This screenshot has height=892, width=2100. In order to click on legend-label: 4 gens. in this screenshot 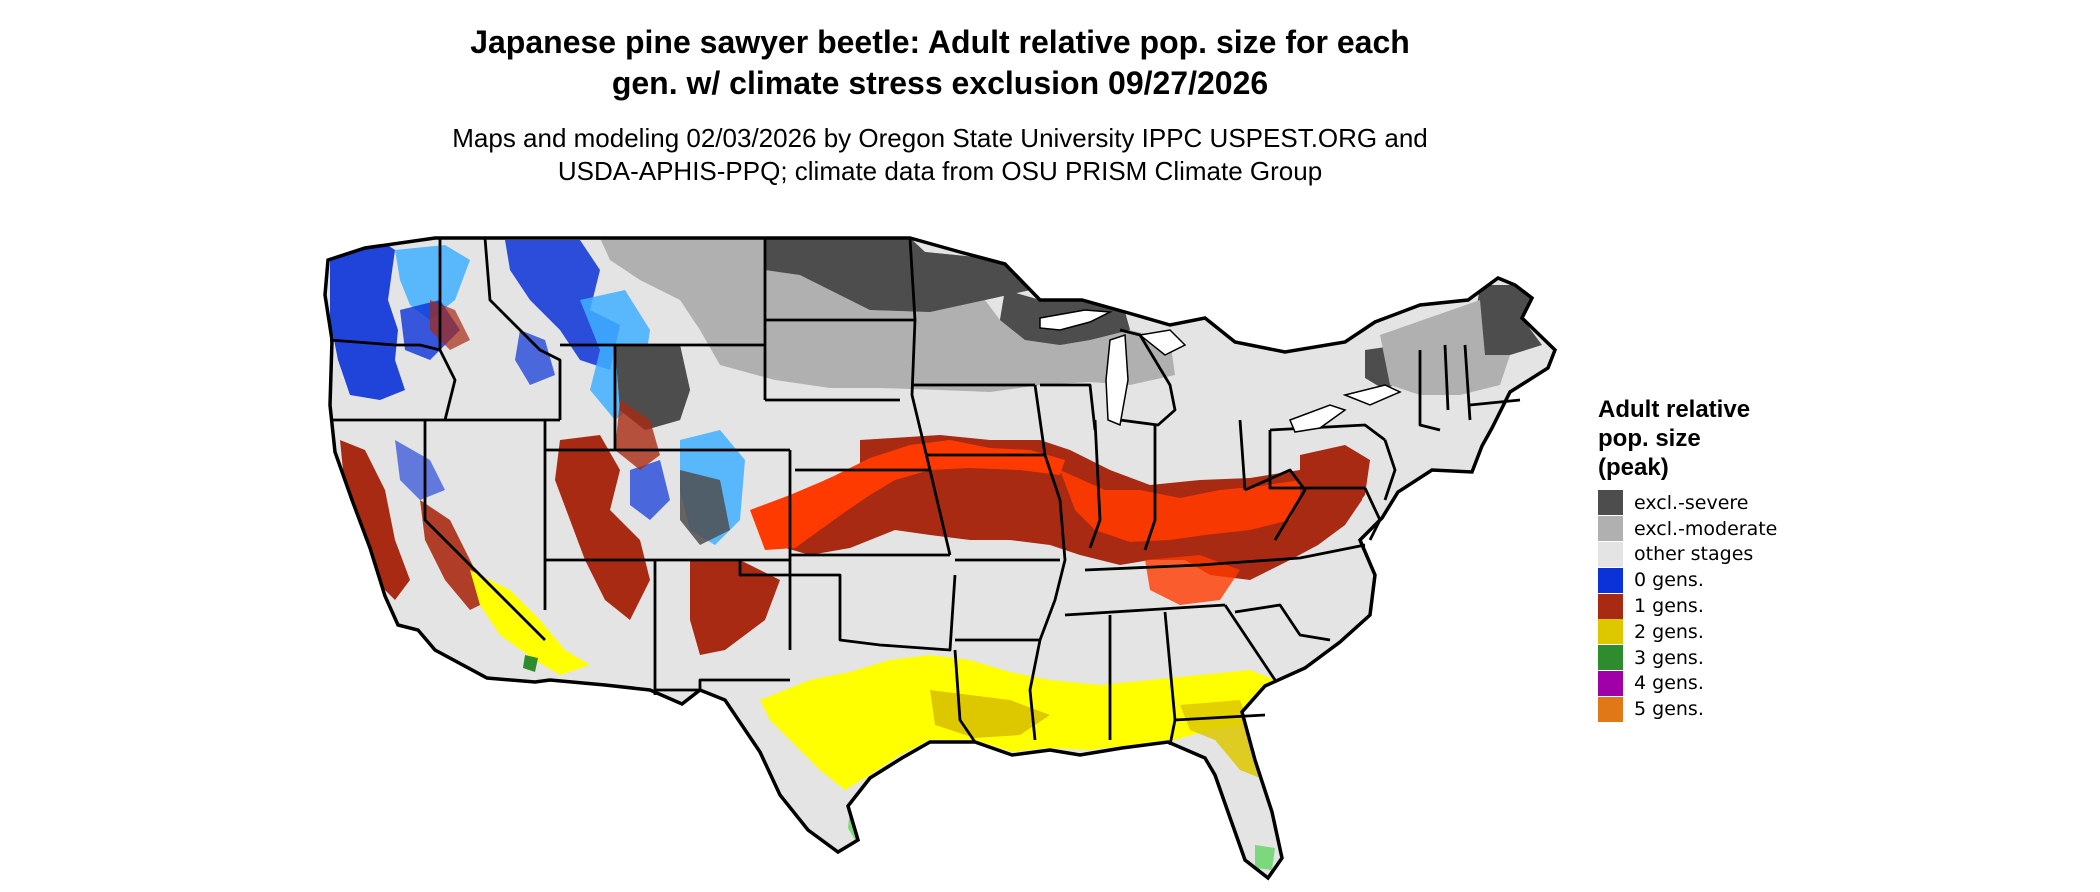, I will do `click(1669, 683)`.